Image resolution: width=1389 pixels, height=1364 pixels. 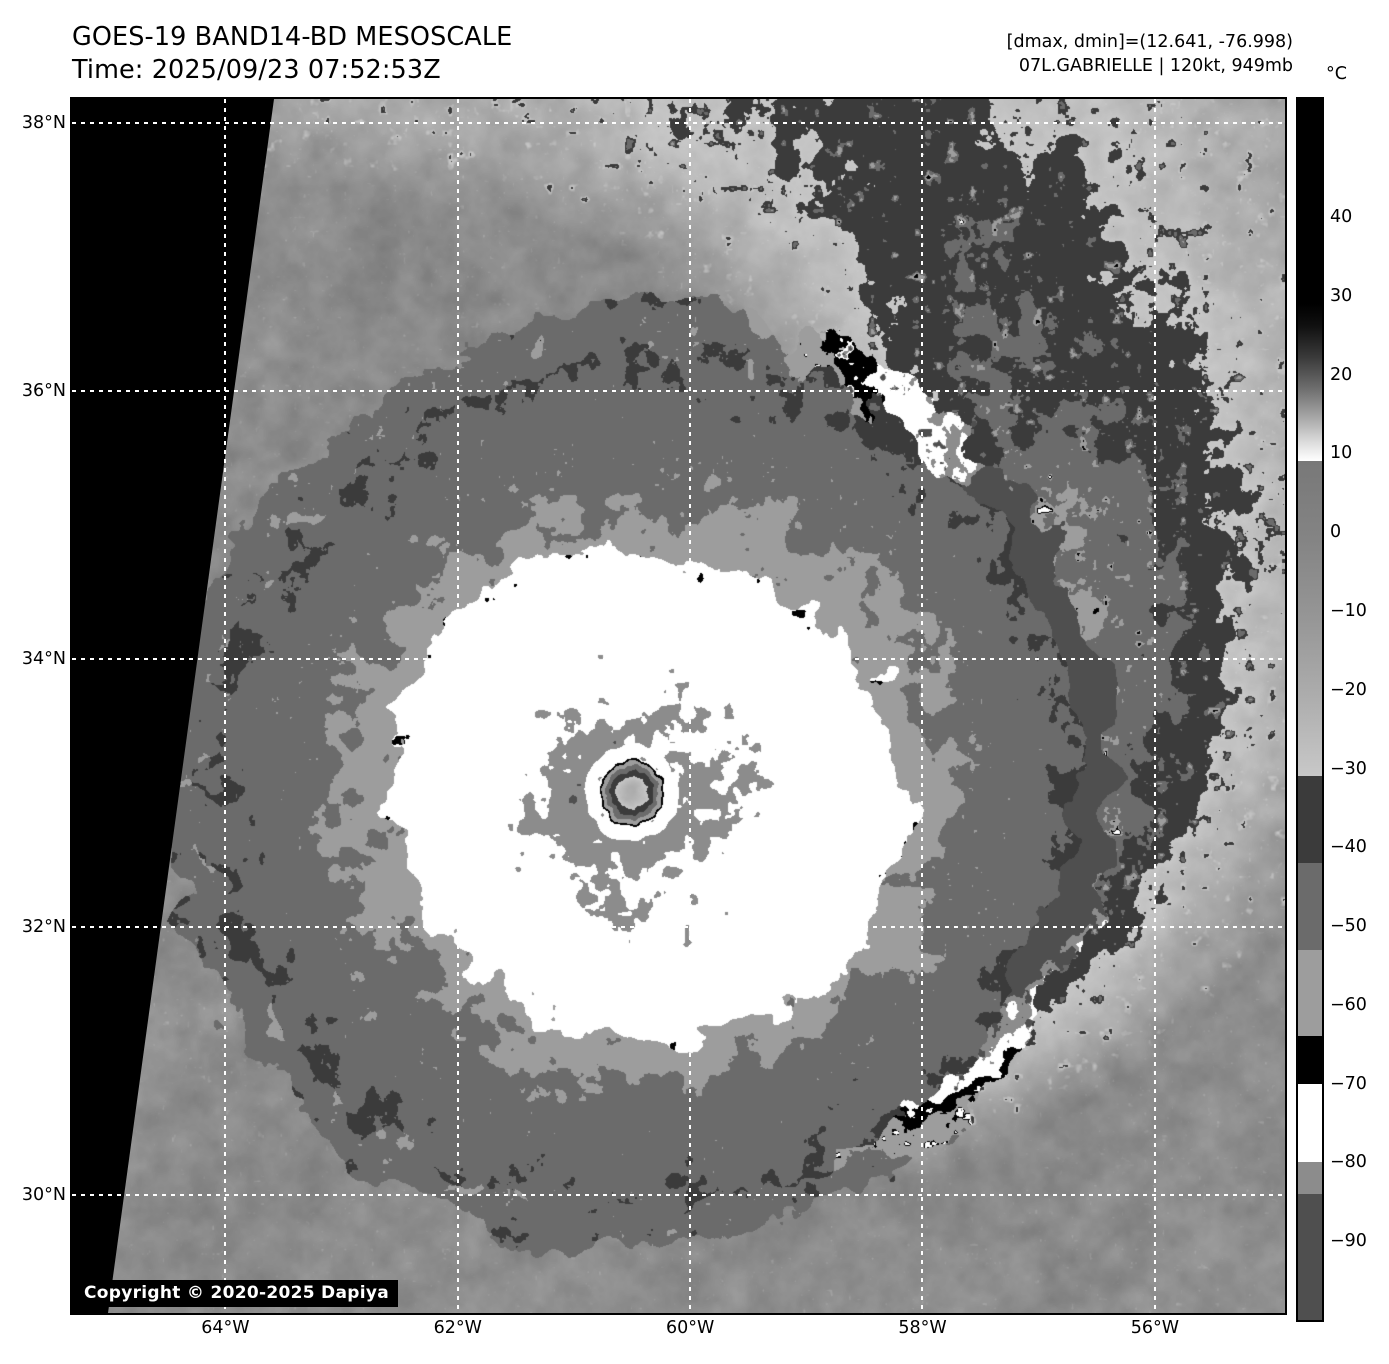 I want to click on colorbar-unit-label: °C, so click(x=1336, y=74).